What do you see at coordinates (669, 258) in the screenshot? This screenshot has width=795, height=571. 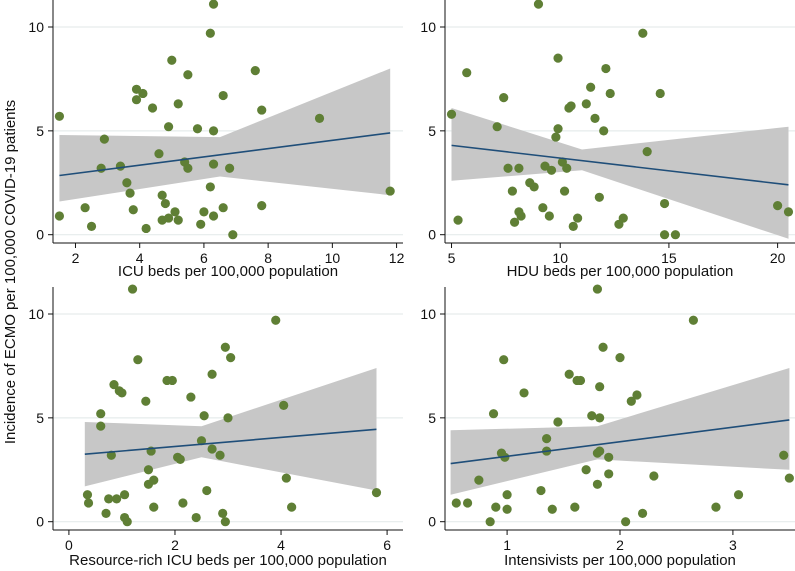 I see `x-tick-label: 15` at bounding box center [669, 258].